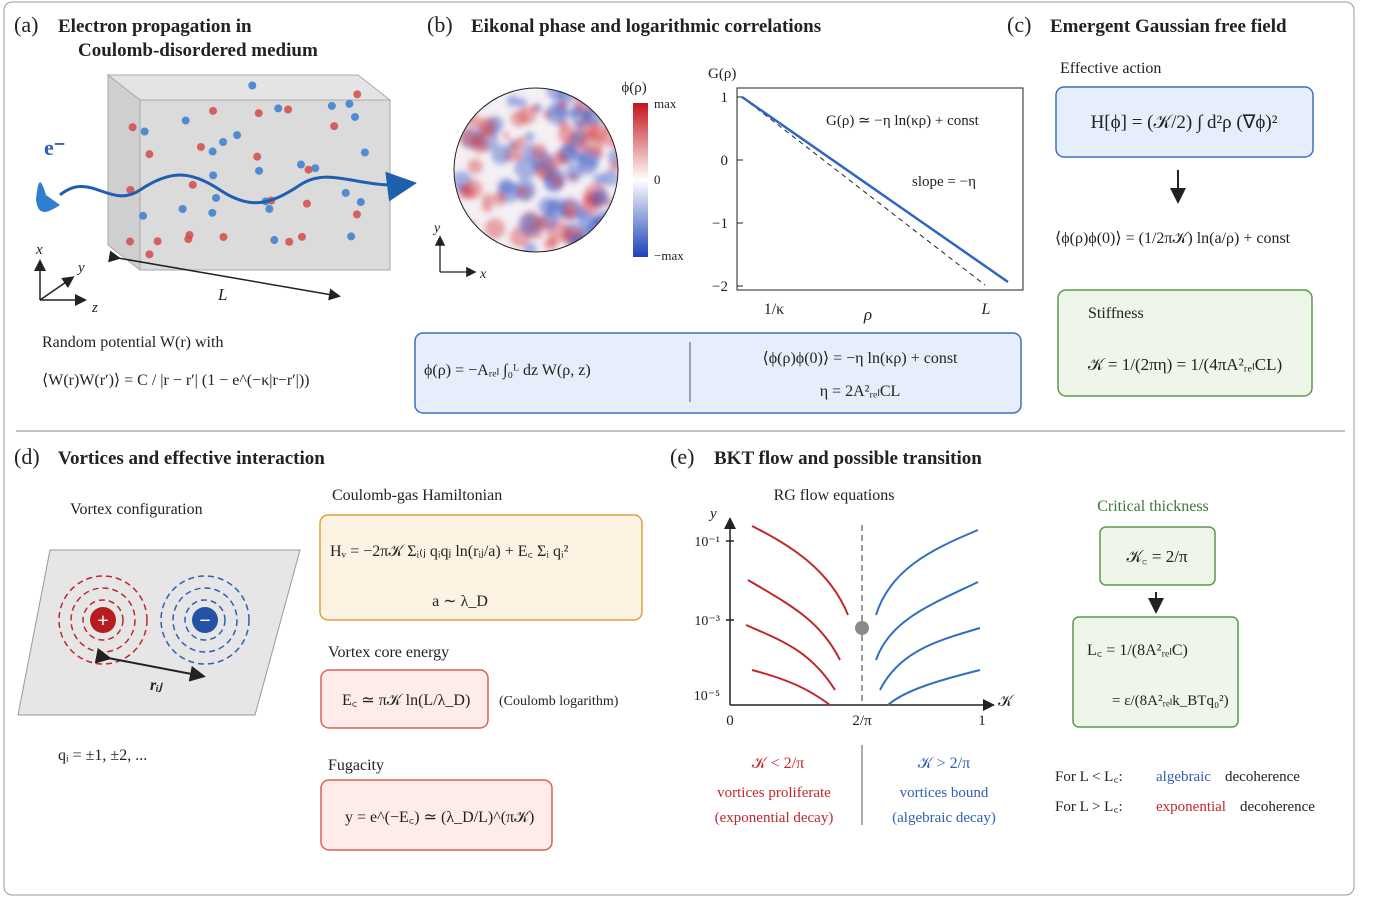 The image size is (1379, 899). Describe the element at coordinates (1110, 68) in the screenshot. I see `label: Effective action` at that location.